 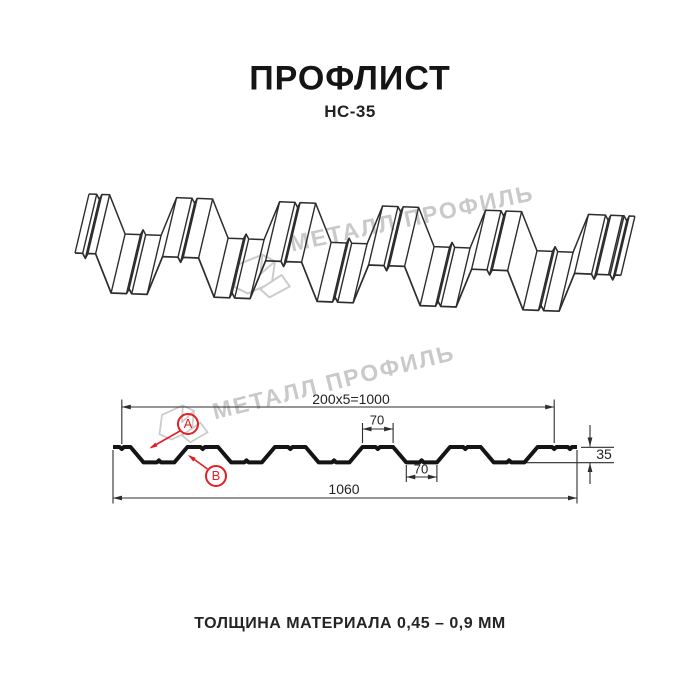 I want to click on dim-top-total: 200x5=1000, so click(x=351, y=399).